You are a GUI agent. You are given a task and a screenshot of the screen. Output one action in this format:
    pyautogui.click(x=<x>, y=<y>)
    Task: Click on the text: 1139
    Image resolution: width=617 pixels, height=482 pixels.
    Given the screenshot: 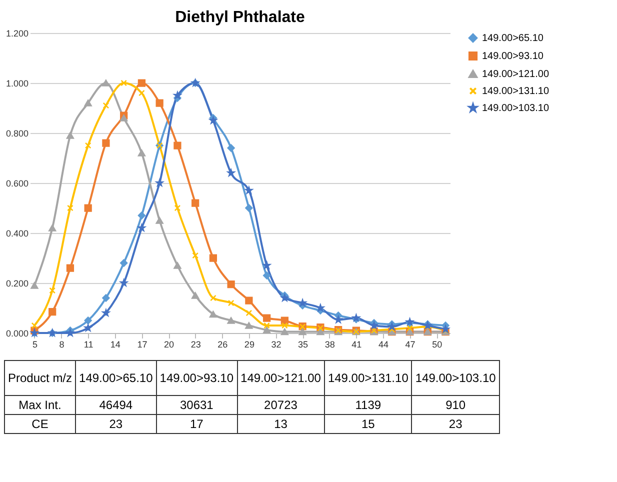 What is the action you would take?
    pyautogui.click(x=368, y=405)
    